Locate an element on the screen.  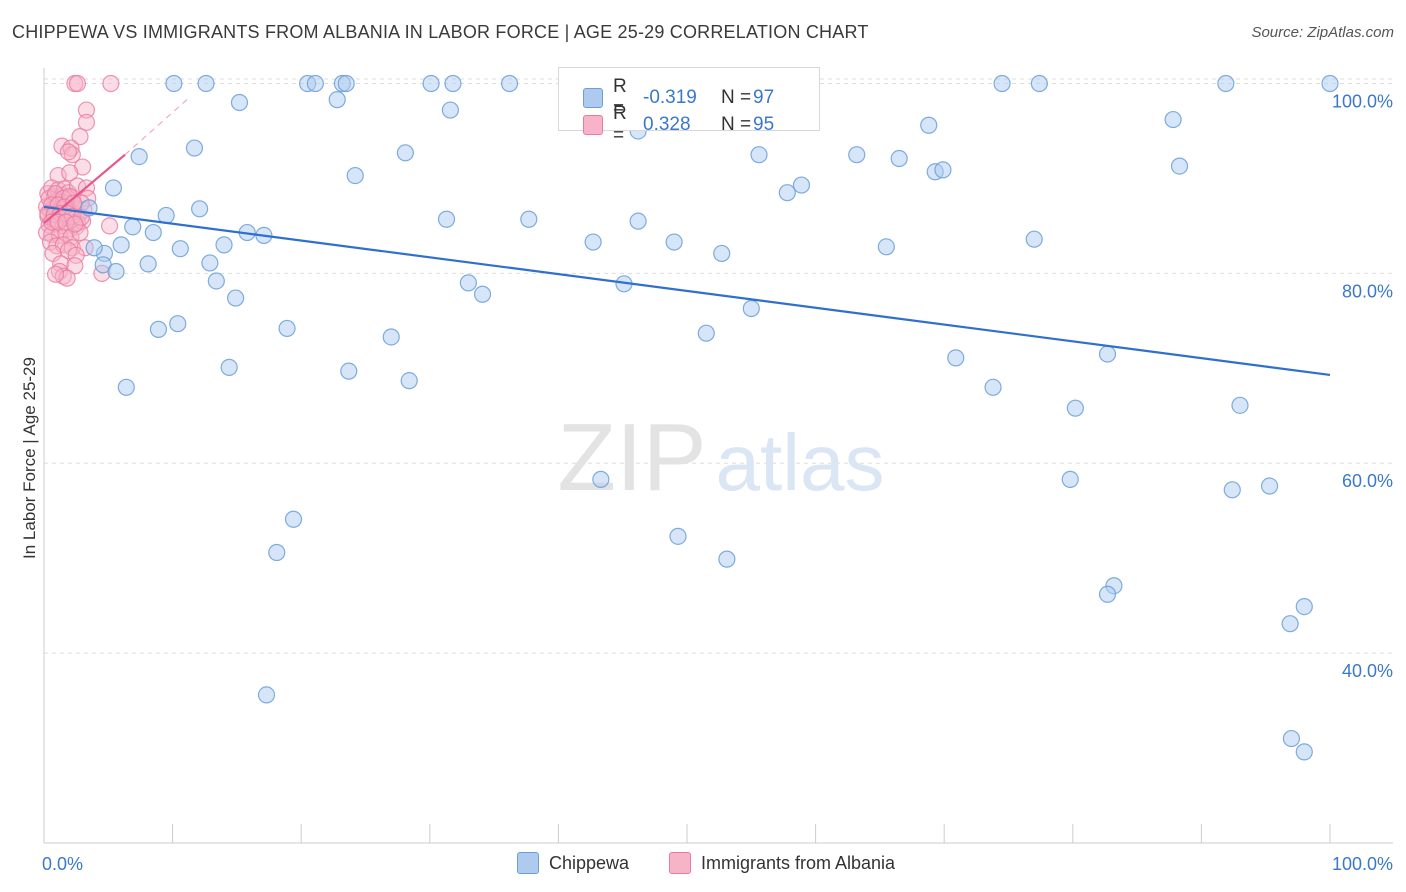
legend-n-value: 97 is located at coordinates (764, 97).